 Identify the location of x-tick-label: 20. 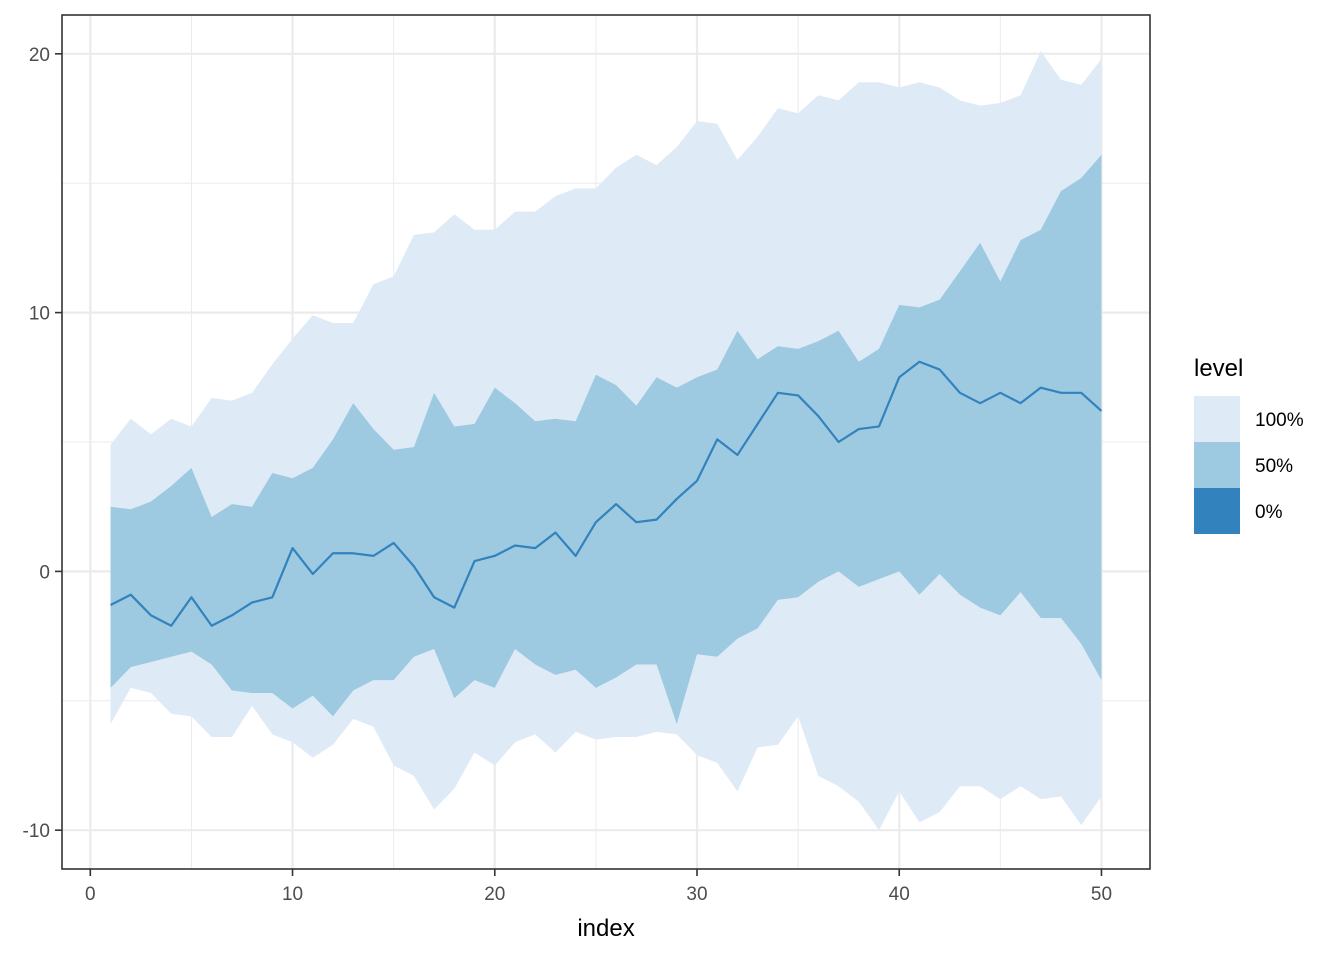
(494, 894).